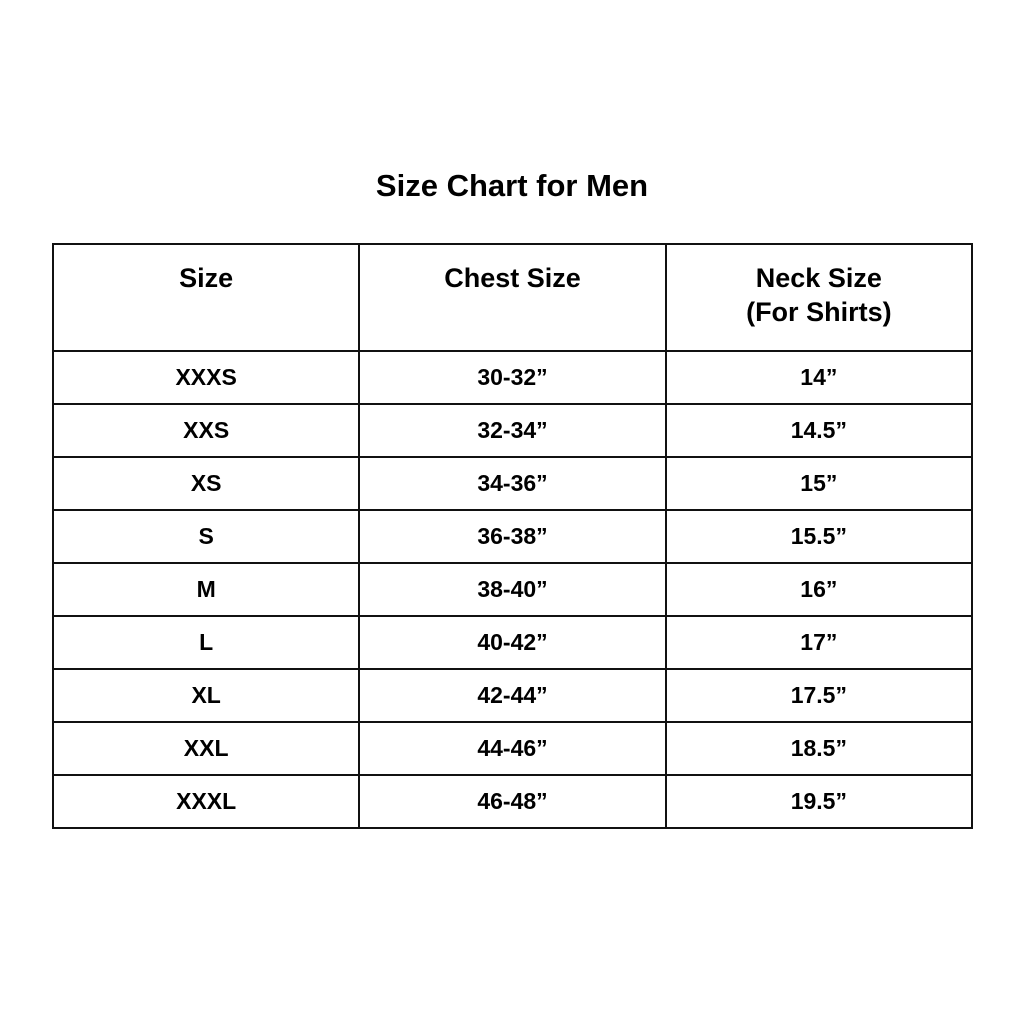 Image resolution: width=1024 pixels, height=1024 pixels. Describe the element at coordinates (206, 483) in the screenshot. I see `cell-size: XS` at that location.